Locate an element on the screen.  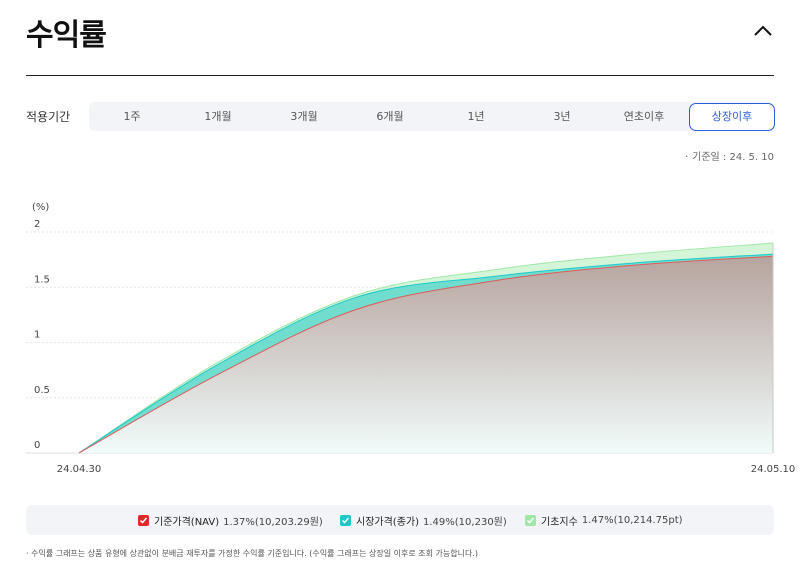
title-divider is located at coordinates (400, 75).